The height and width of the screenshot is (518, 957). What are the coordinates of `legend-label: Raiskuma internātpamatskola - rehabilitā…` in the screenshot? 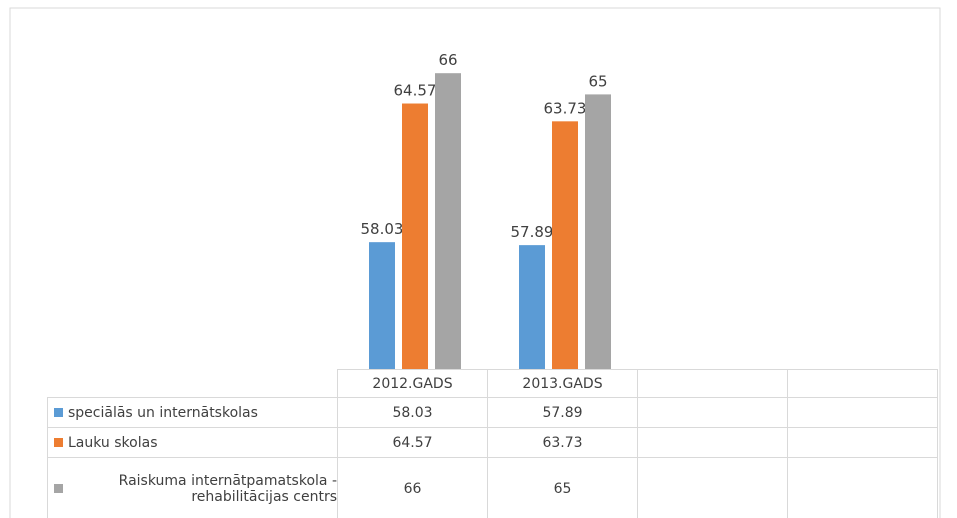 It's located at (227, 488).